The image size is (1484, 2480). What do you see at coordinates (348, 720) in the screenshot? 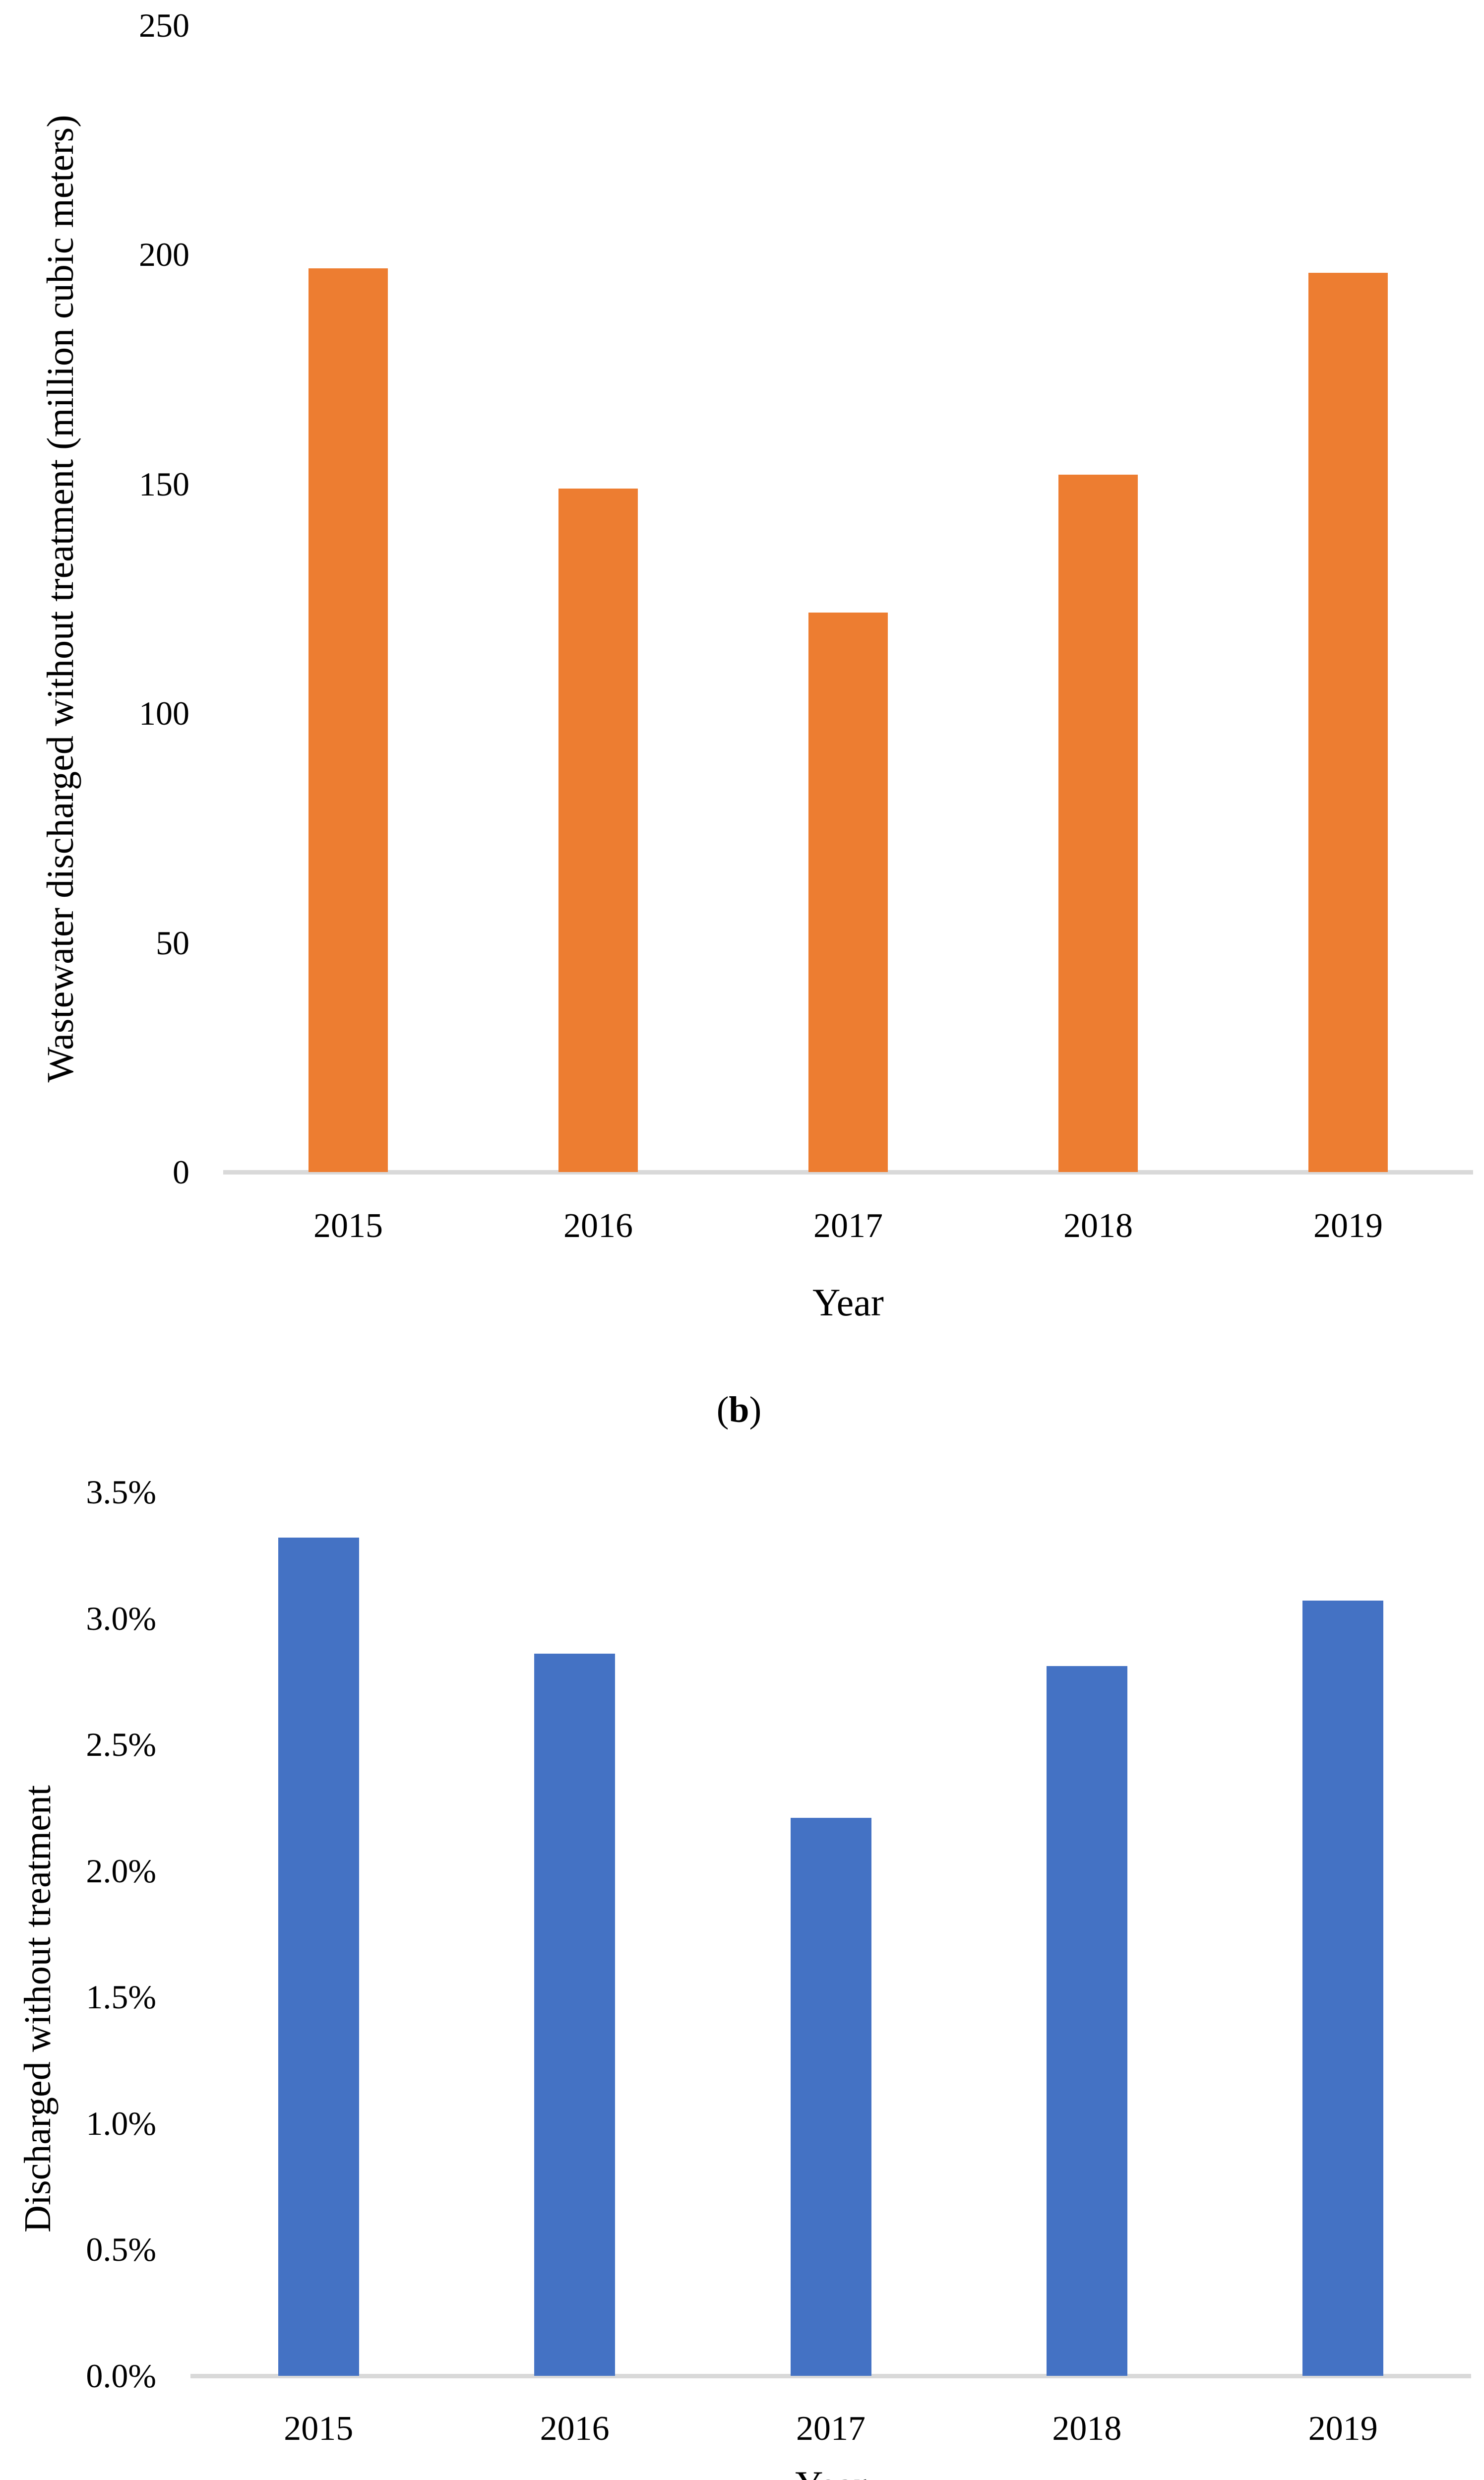
I see `chart-b-bar-2015` at bounding box center [348, 720].